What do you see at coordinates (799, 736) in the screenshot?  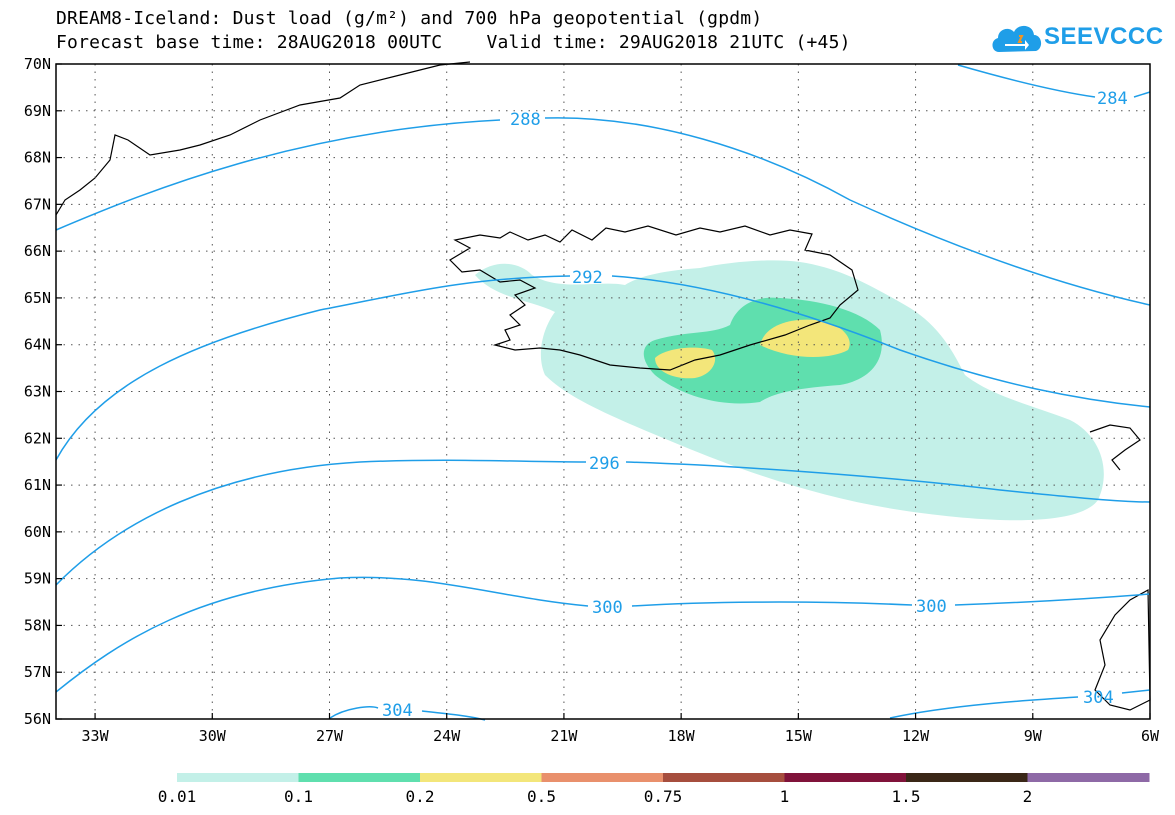 I see `x-tick-label: 15W` at bounding box center [799, 736].